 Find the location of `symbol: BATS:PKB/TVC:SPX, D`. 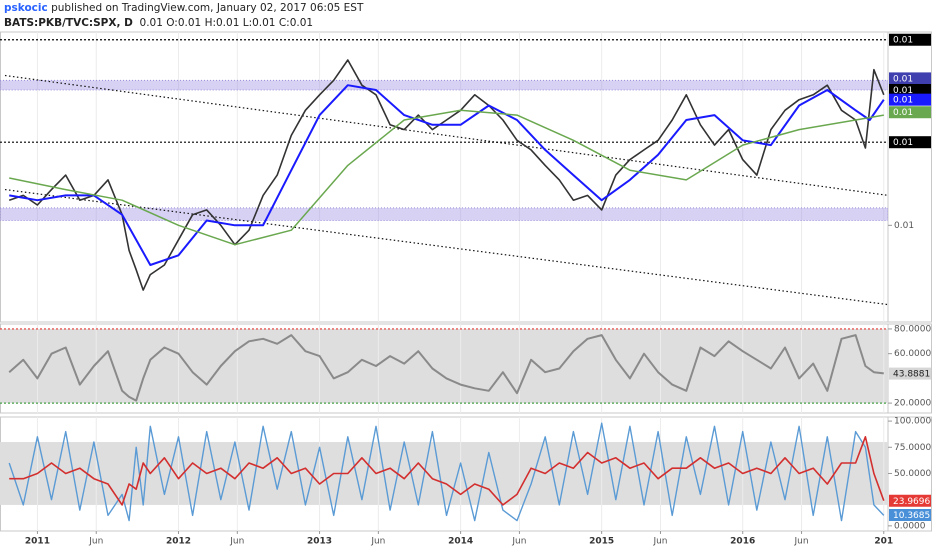

symbol: BATS:PKB/TVC:SPX, D is located at coordinates (68, 23).